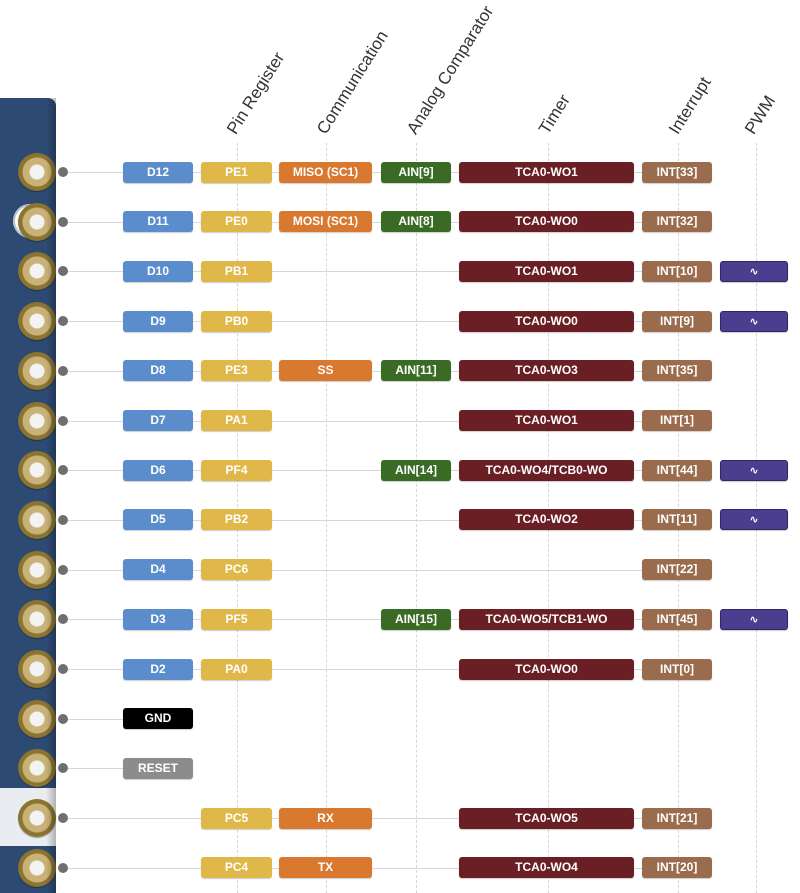 The width and height of the screenshot is (800, 893). I want to click on header-interrupt: Interrupt, so click(690, 105).